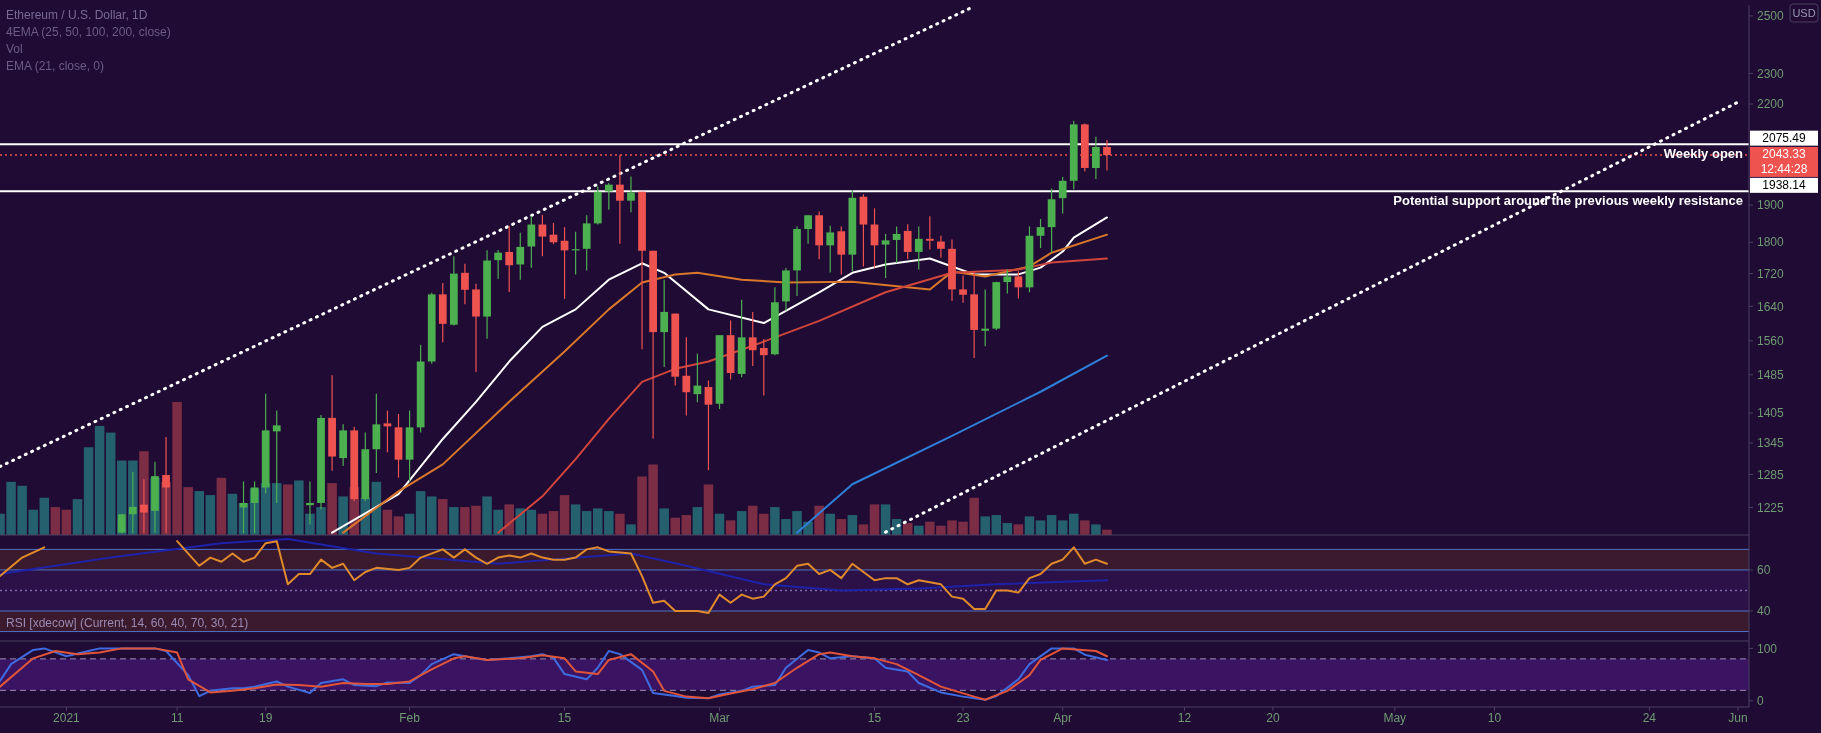 The height and width of the screenshot is (733, 1821). What do you see at coordinates (1771, 443) in the screenshot?
I see `y-tick-label: 1345` at bounding box center [1771, 443].